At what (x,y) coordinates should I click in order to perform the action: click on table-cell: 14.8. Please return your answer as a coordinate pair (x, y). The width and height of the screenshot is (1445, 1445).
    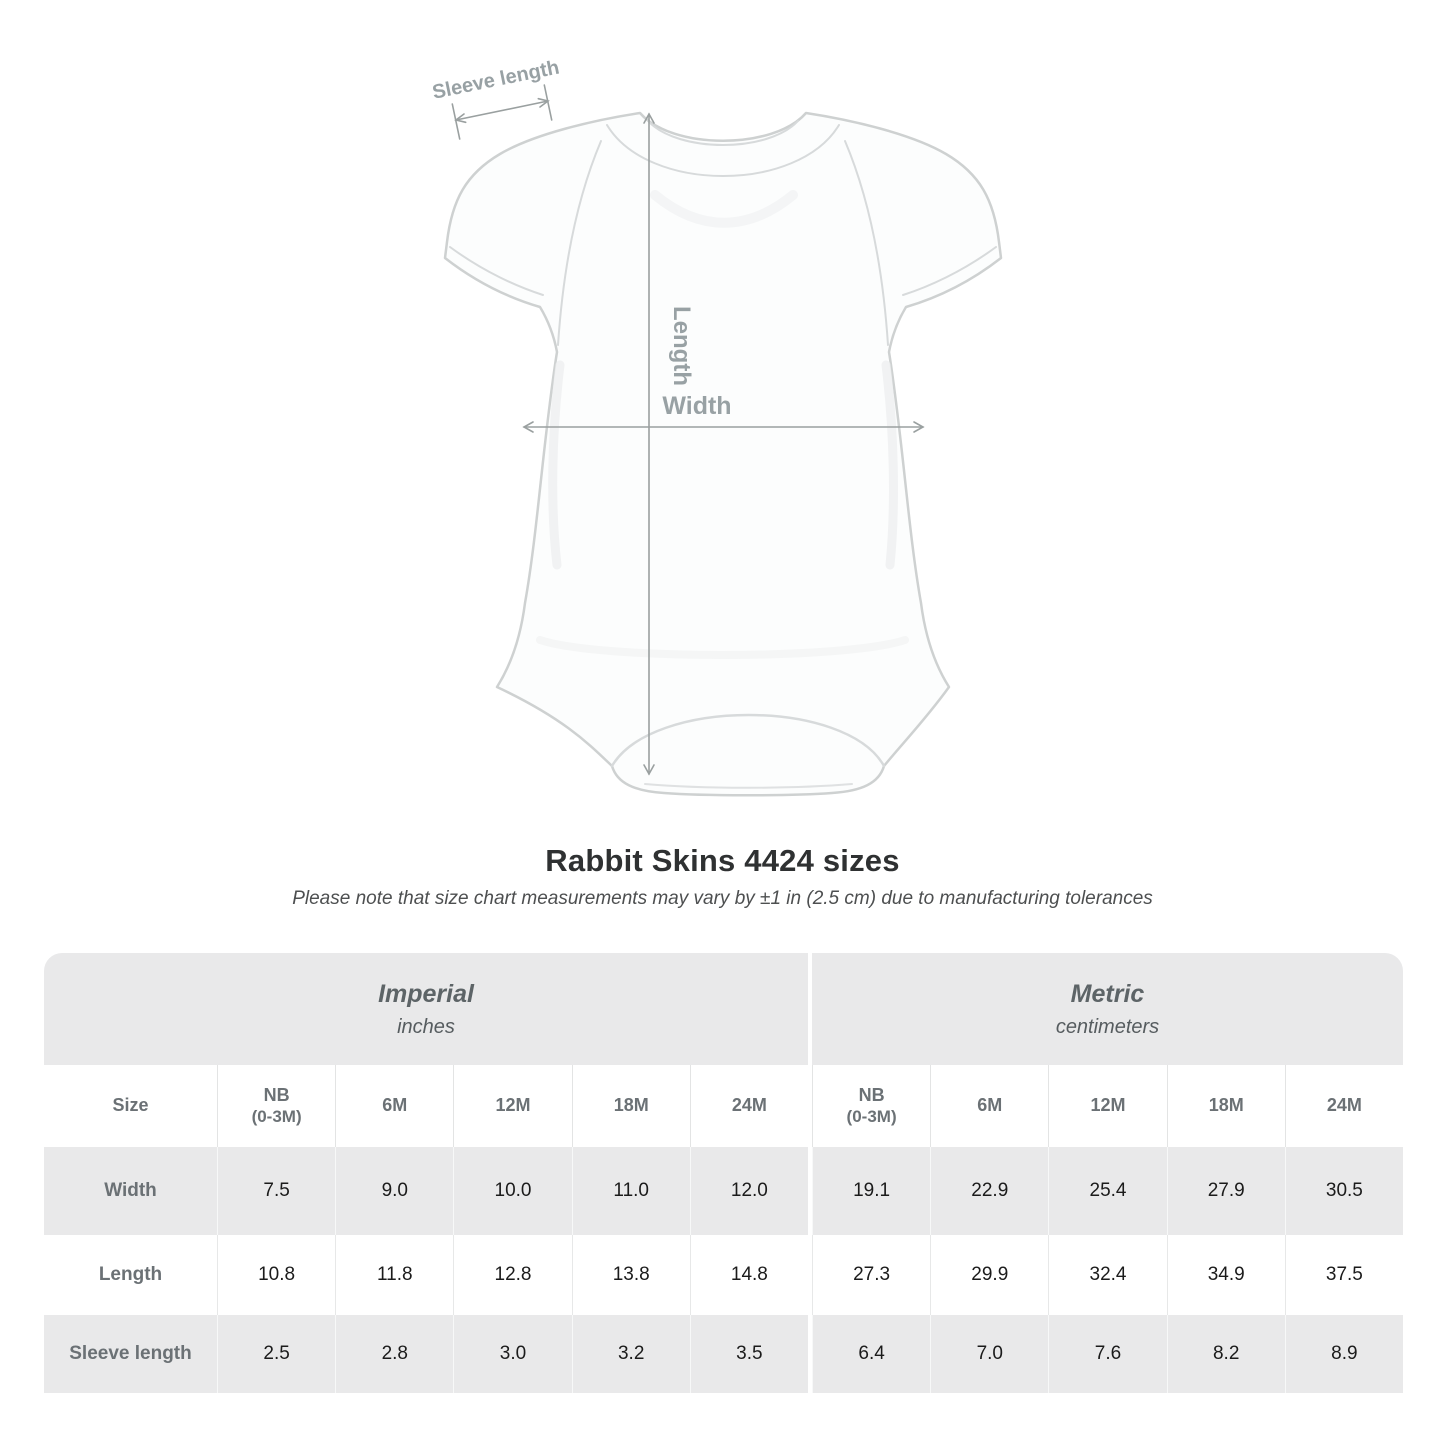
    Looking at the image, I should click on (748, 1275).